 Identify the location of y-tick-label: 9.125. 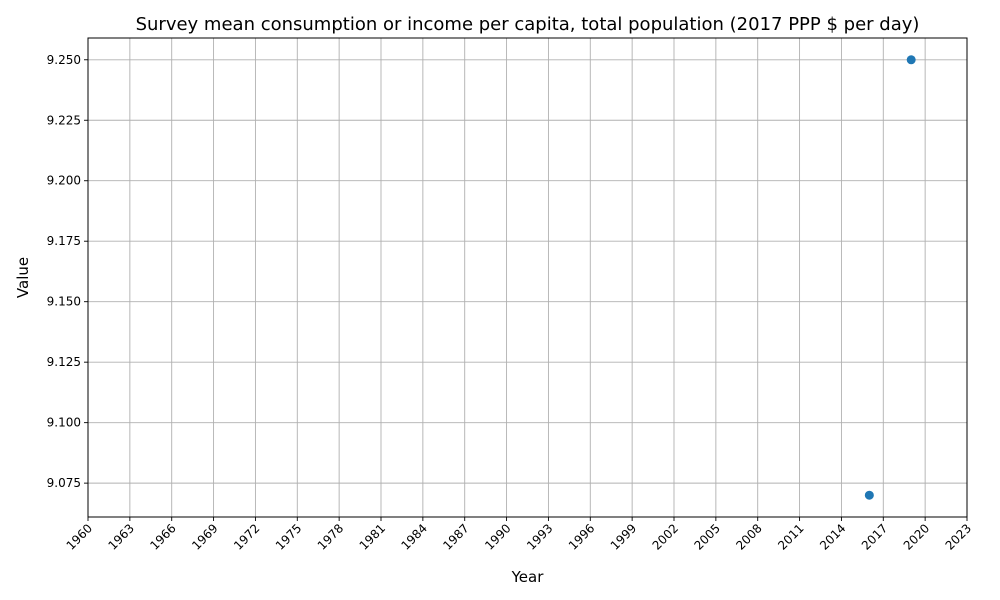
(64, 362).